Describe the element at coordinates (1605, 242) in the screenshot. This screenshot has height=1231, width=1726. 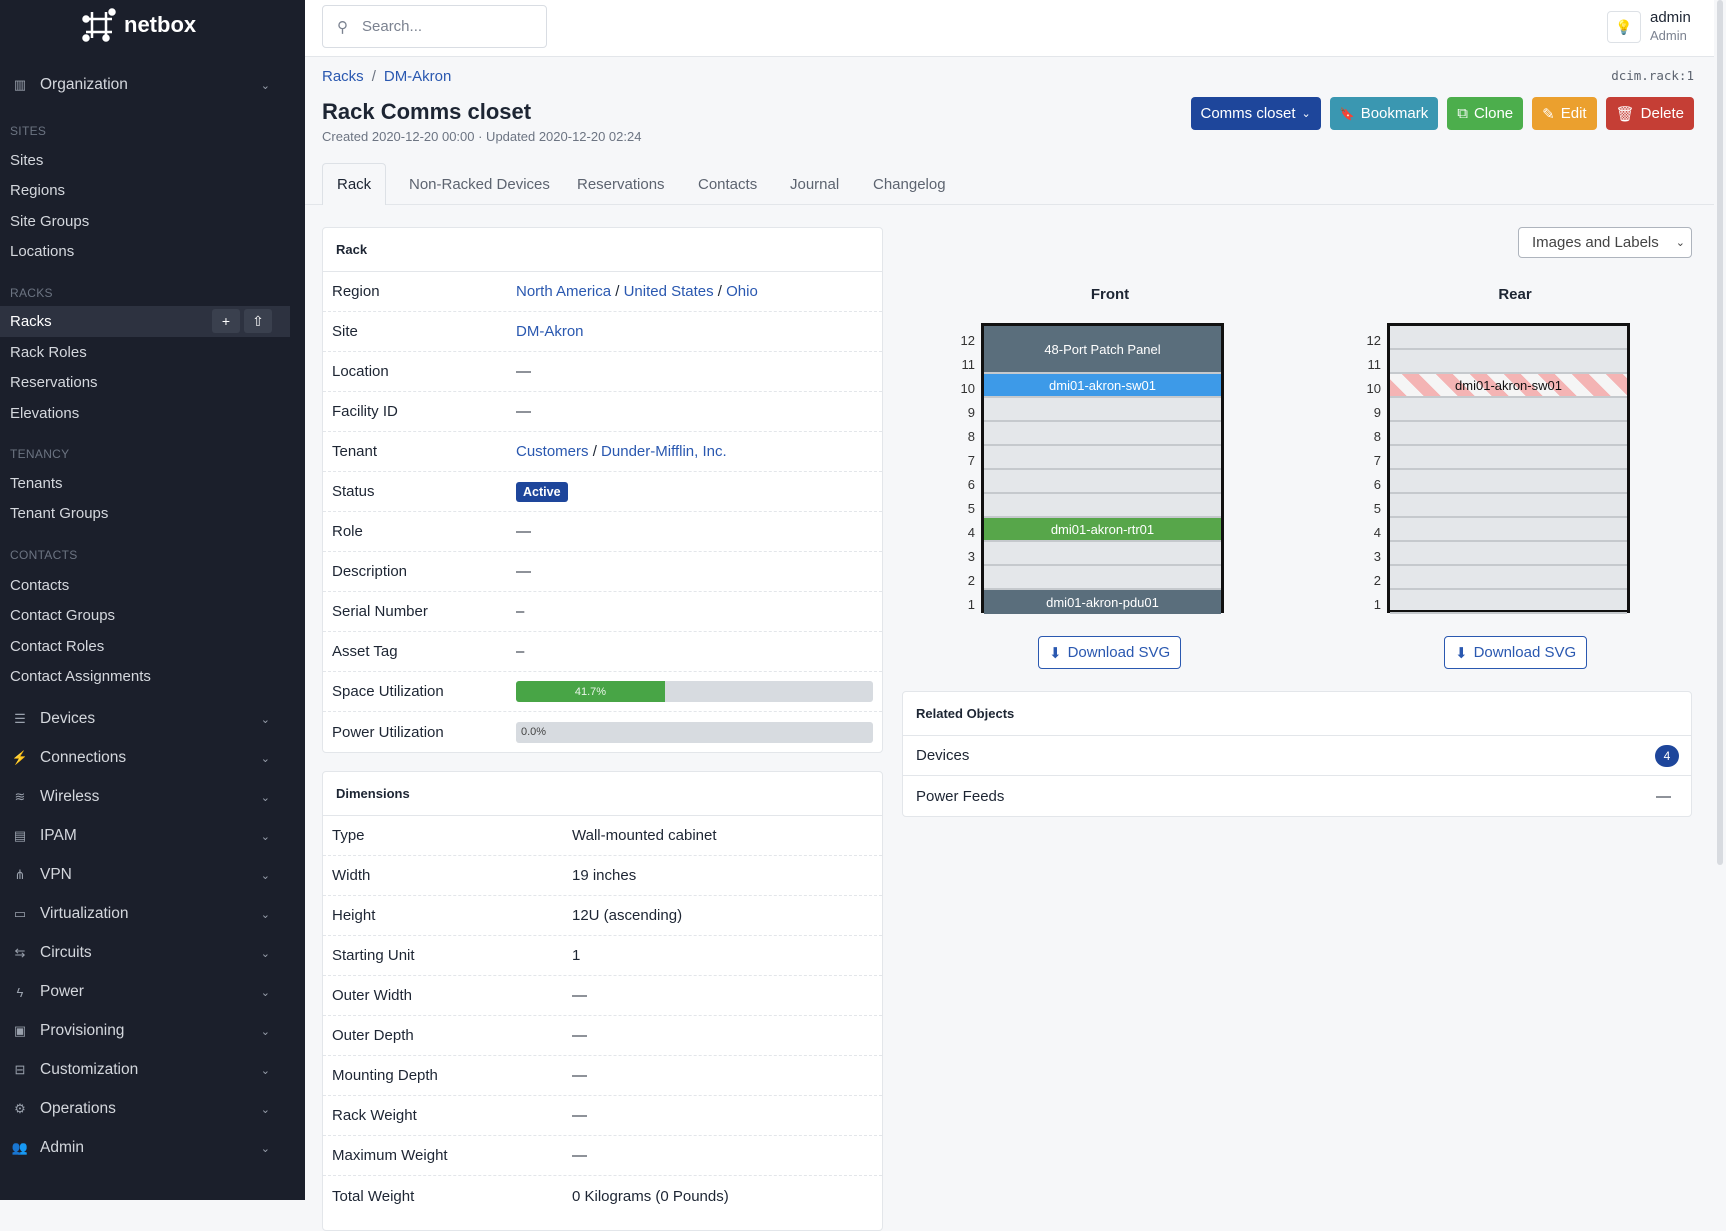
I see `elevation-view-select: Images and Labels ⌄` at that location.